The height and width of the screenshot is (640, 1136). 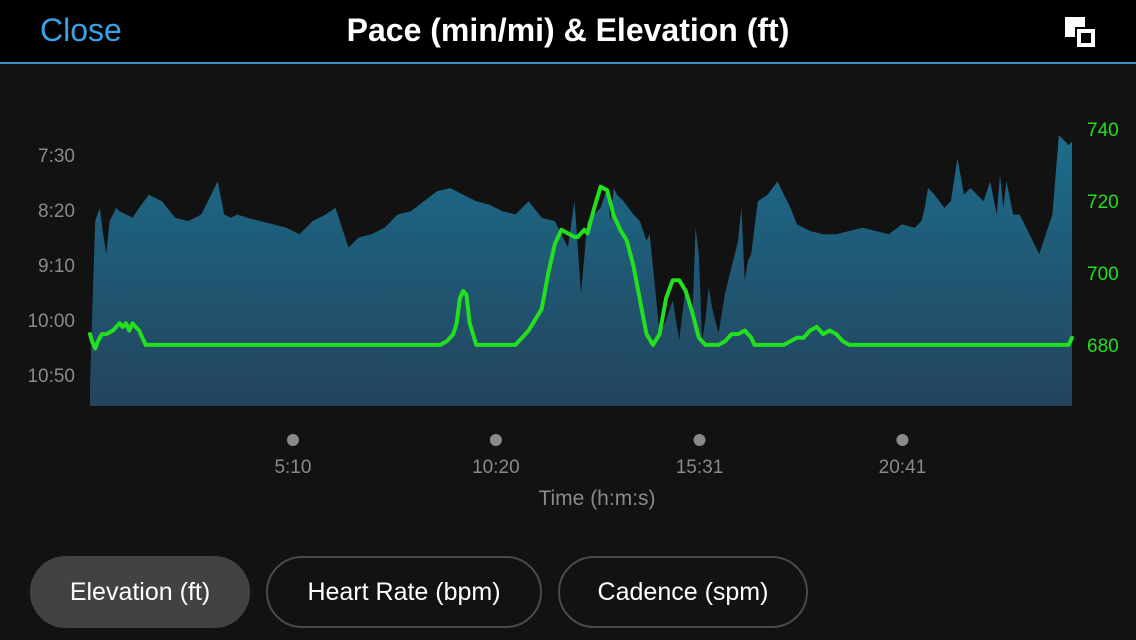 I want to click on header-bar: Close Pace (min/mi) & Elevation (ft), so click(x=568, y=32).